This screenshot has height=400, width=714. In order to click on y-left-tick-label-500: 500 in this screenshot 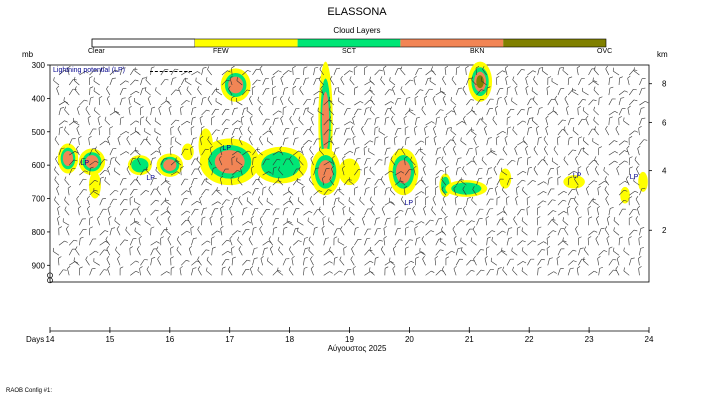, I will do `click(39, 132)`.